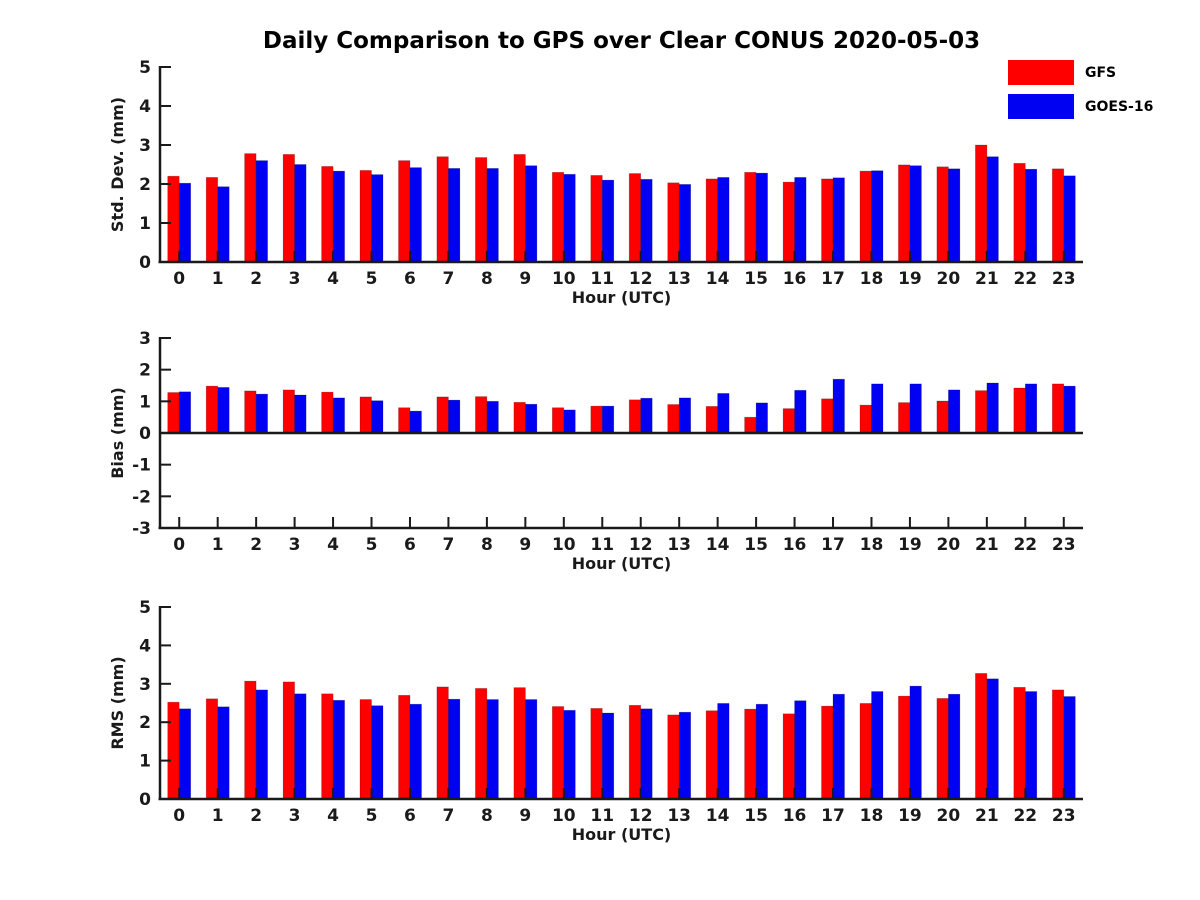 This screenshot has width=1200, height=900. What do you see at coordinates (635, 416) in the screenshot?
I see `bar-gfs-h12` at bounding box center [635, 416].